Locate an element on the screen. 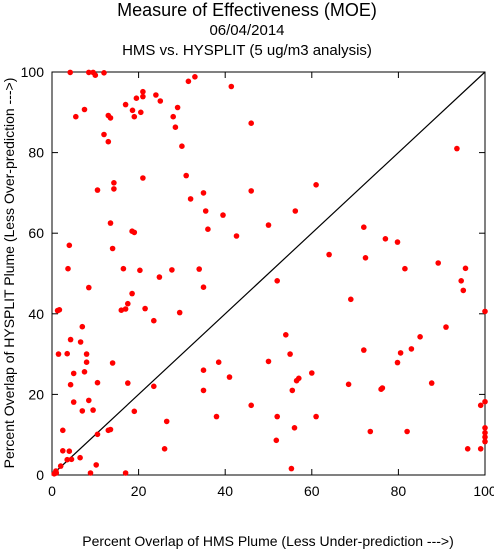 The width and height of the screenshot is (494, 551). chart-subtitle-date: 06/04/2014 is located at coordinates (247, 30).